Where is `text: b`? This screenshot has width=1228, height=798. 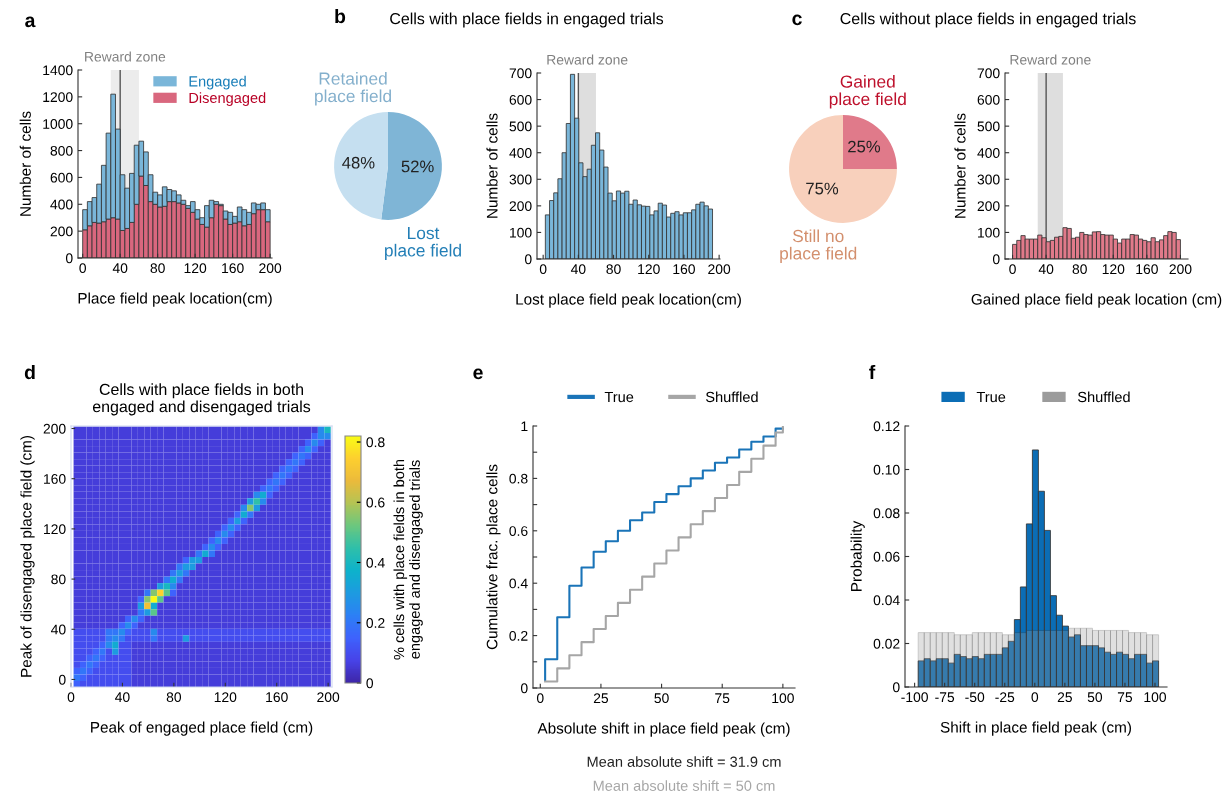
text: b is located at coordinates (340, 16).